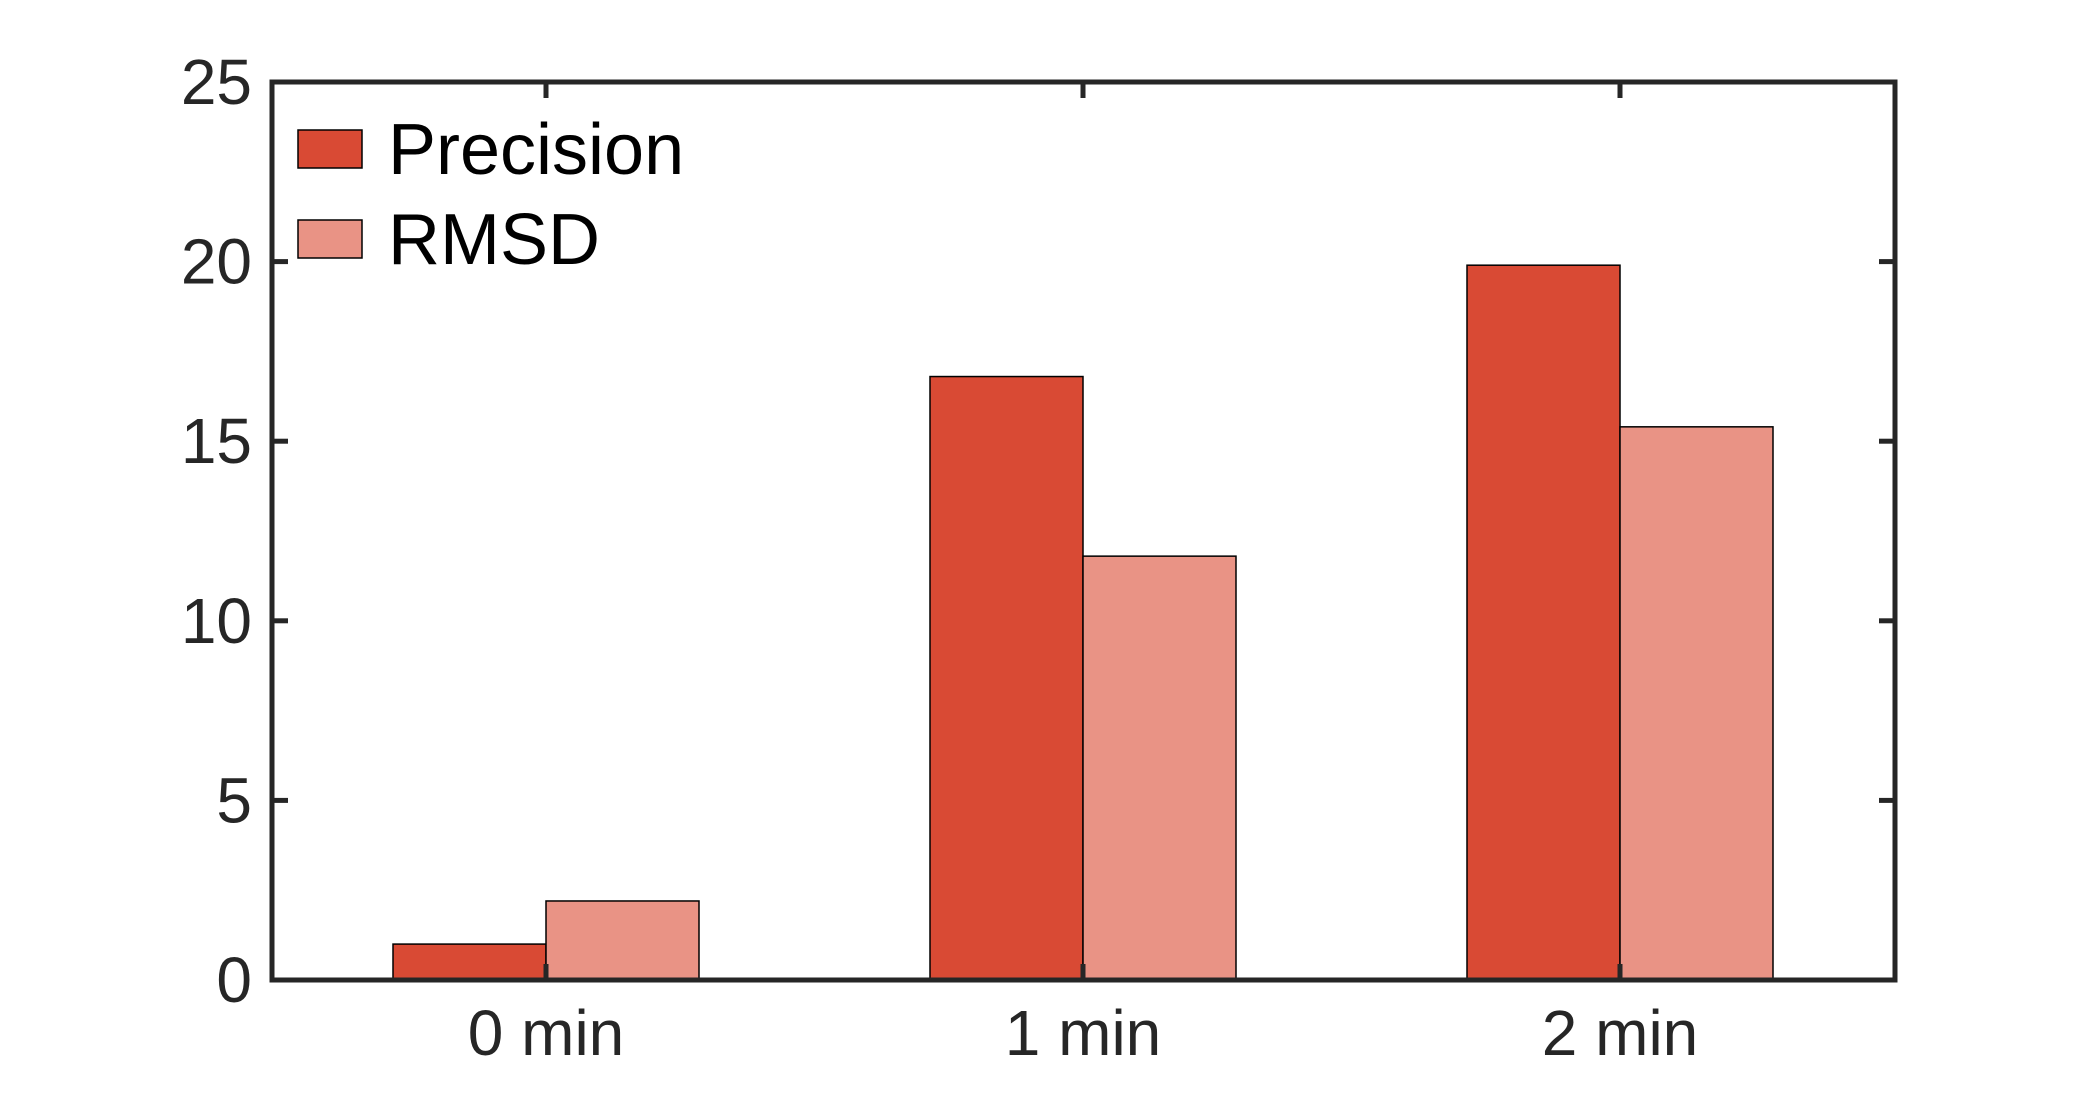 The width and height of the screenshot is (2083, 1099). What do you see at coordinates (536, 150) in the screenshot?
I see `legend-label-precision: Precision` at bounding box center [536, 150].